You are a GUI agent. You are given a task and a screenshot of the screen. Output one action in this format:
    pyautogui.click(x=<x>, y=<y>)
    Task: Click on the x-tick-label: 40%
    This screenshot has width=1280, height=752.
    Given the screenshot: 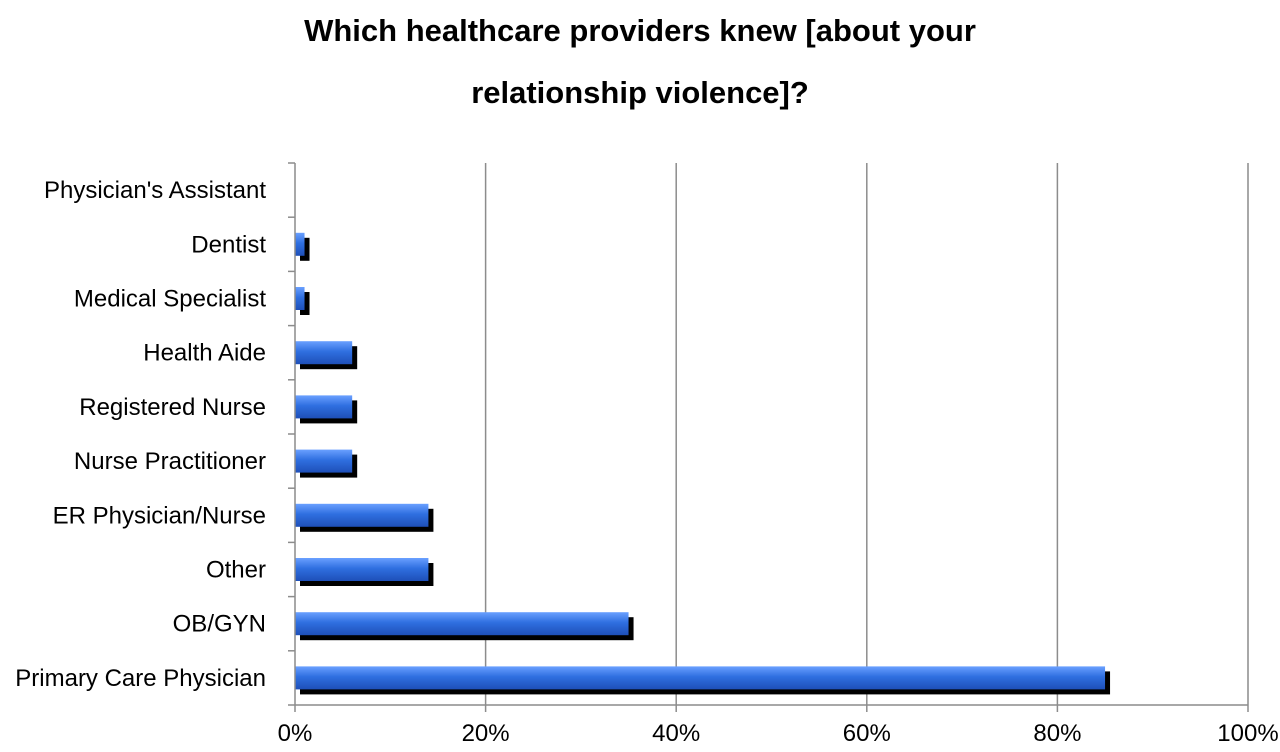 What is the action you would take?
    pyautogui.click(x=676, y=733)
    